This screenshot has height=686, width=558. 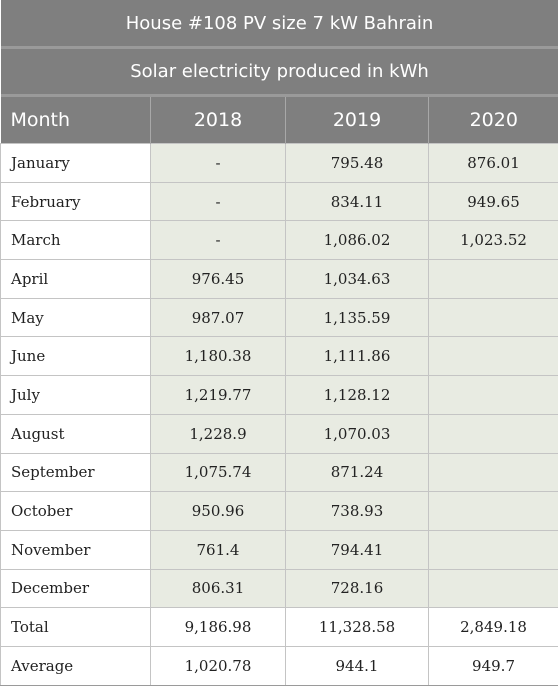 I want to click on table-subtitle: Solar electricity produced in kWh, so click(x=279, y=72).